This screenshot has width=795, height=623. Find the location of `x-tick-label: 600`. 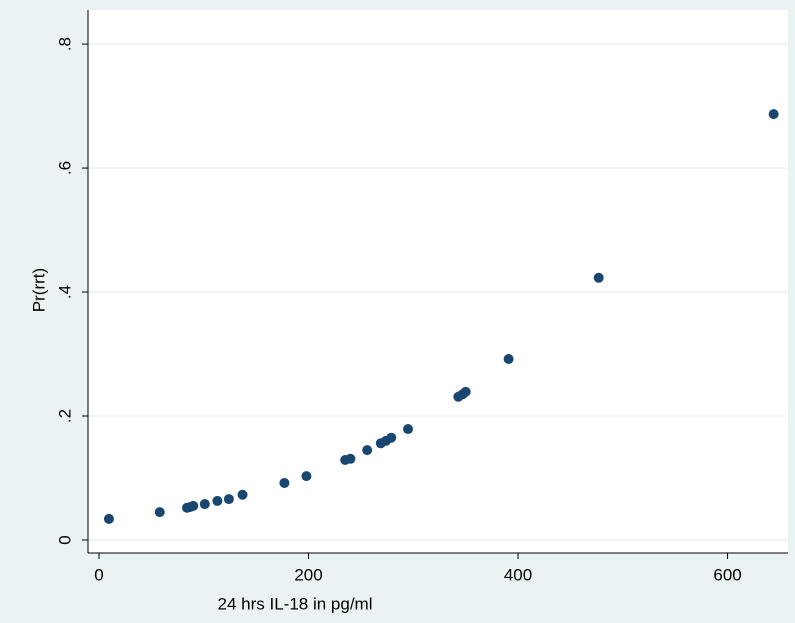

x-tick-label: 600 is located at coordinates (727, 574).